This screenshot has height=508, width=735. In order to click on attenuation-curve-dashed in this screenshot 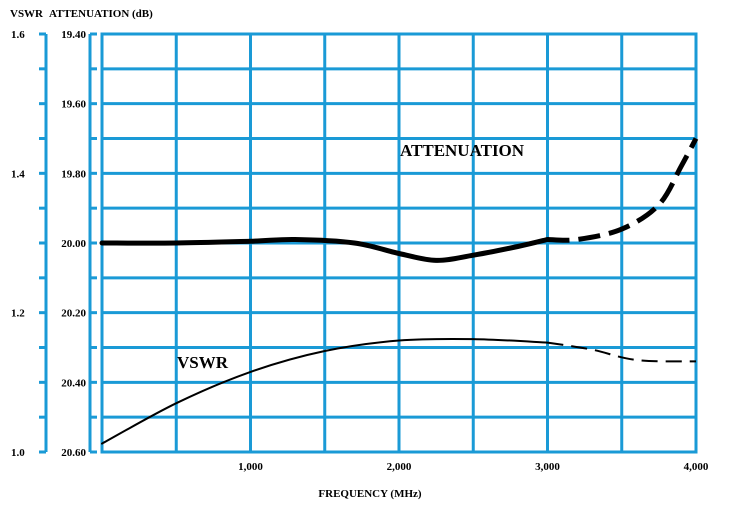, I will do `click(623, 190)`.